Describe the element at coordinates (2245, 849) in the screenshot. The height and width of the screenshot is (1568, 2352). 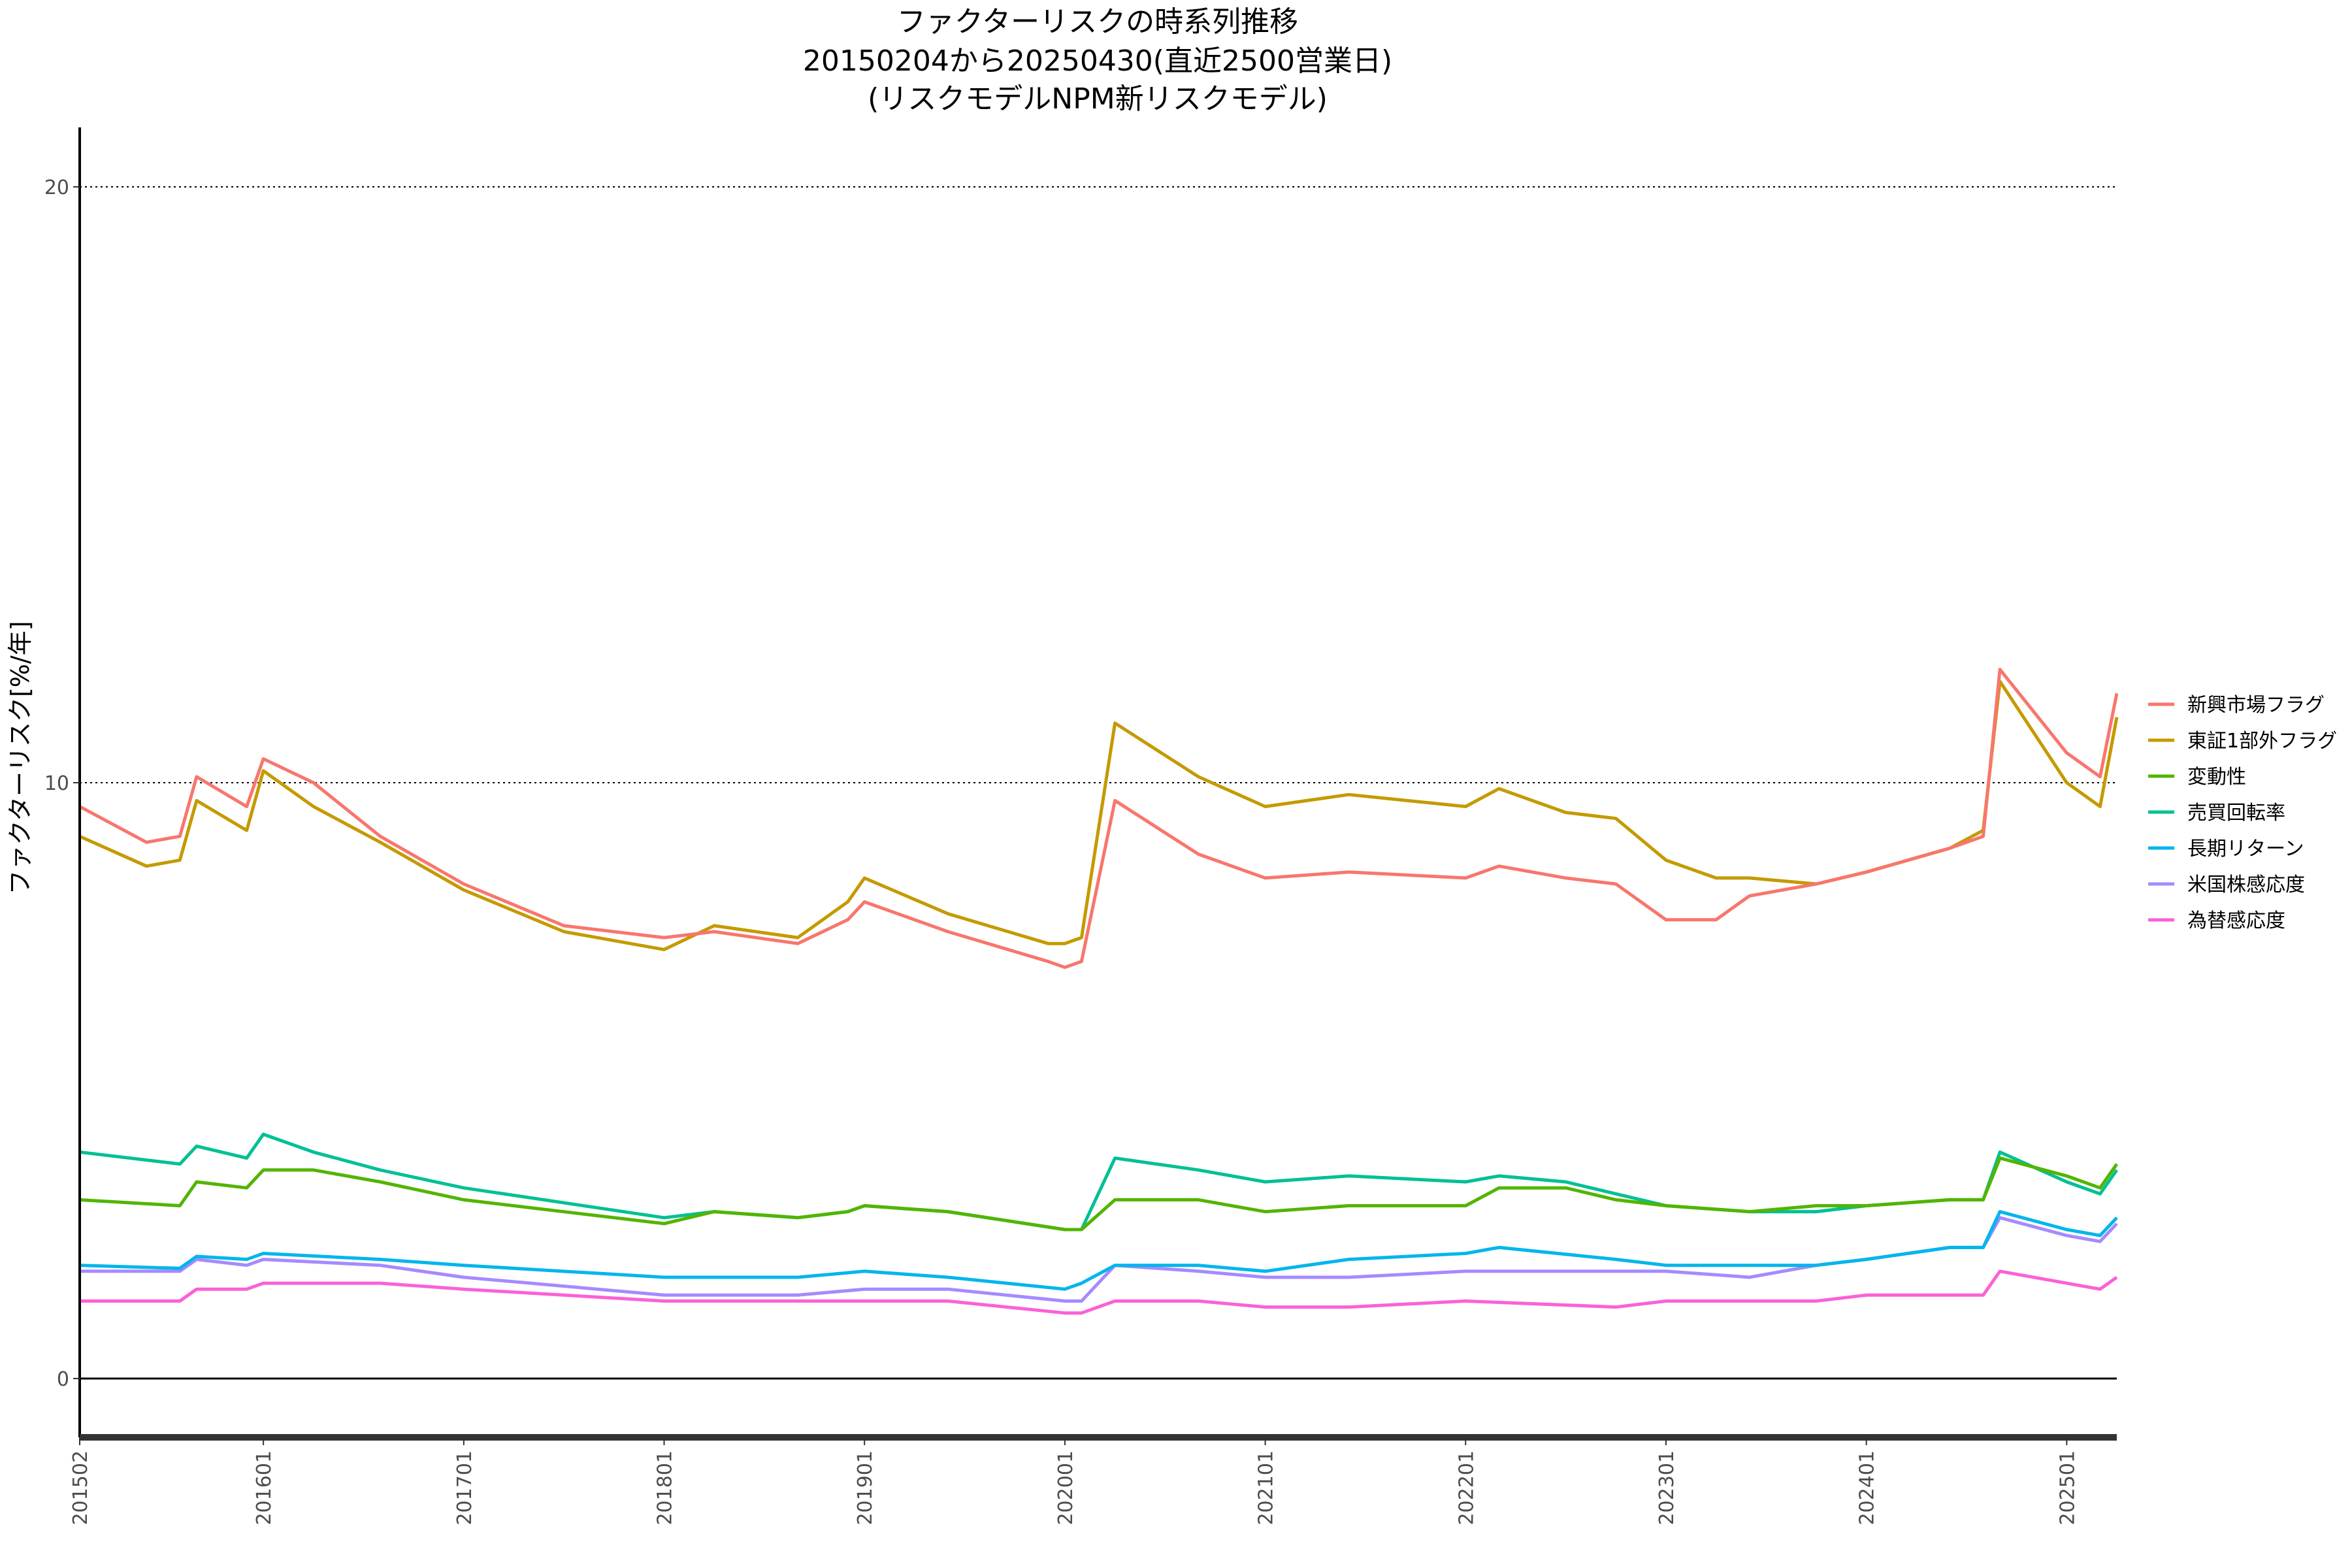
I see `legend-label-4: 長期リターン` at that location.